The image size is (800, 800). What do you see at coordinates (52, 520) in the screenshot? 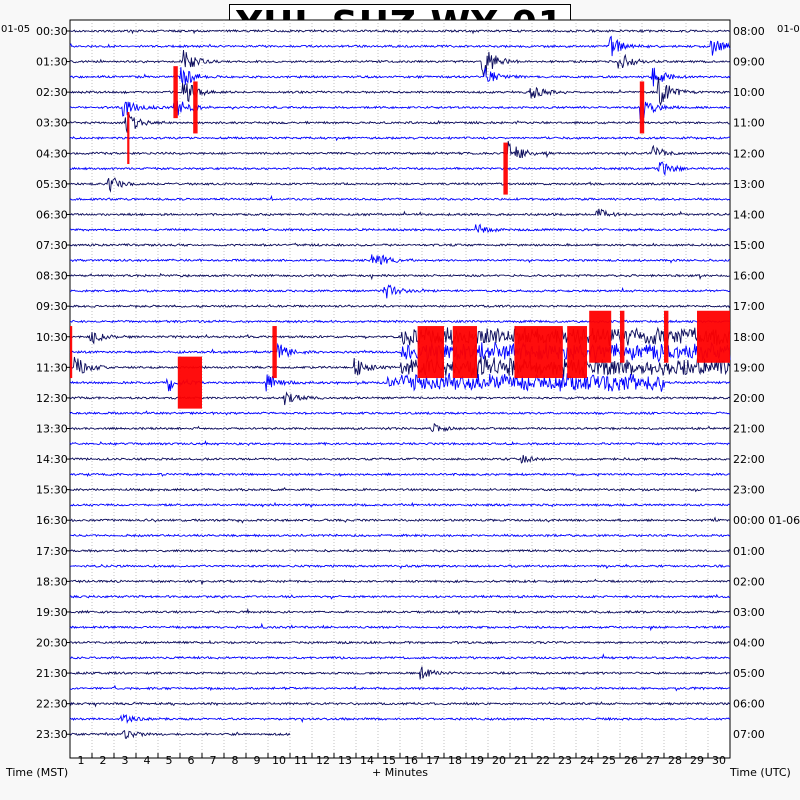
I see `left-hour-label: 16:30` at bounding box center [52, 520].